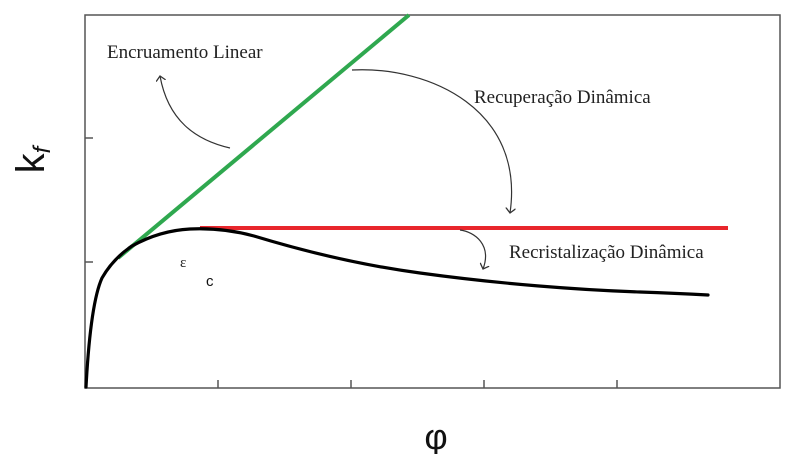 The image size is (785, 454). Describe the element at coordinates (472, 249) in the screenshot. I see `arrow-recrystallization` at that location.